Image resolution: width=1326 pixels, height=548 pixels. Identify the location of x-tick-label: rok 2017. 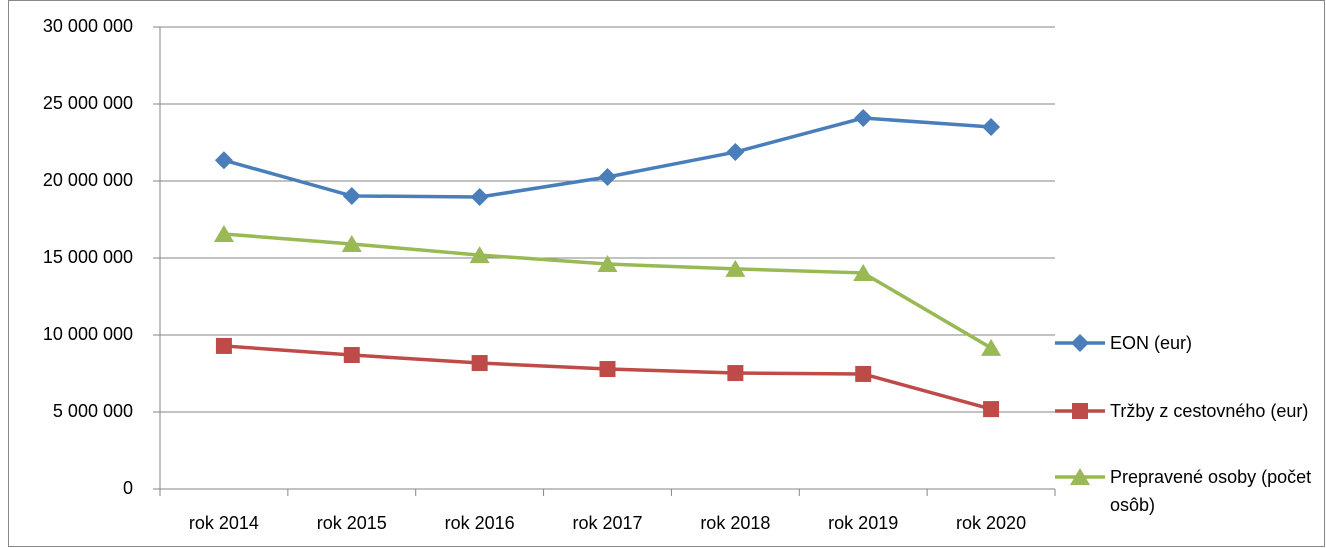
(607, 523).